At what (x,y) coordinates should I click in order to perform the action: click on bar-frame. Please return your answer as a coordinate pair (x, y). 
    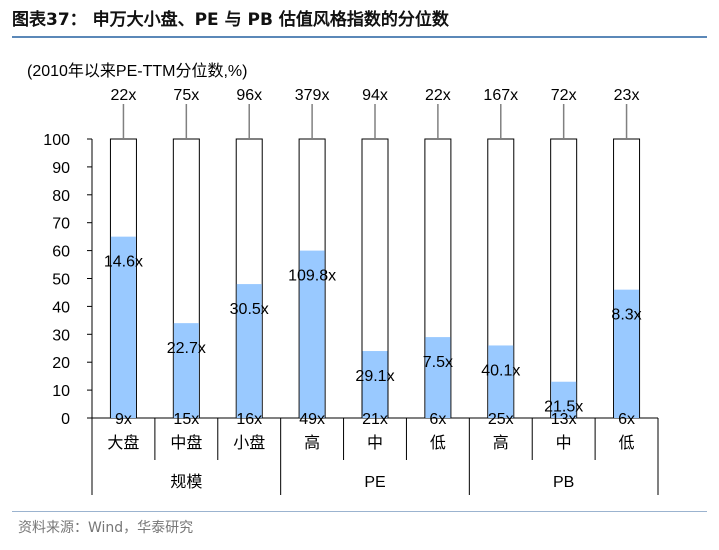
    Looking at the image, I should click on (564, 278).